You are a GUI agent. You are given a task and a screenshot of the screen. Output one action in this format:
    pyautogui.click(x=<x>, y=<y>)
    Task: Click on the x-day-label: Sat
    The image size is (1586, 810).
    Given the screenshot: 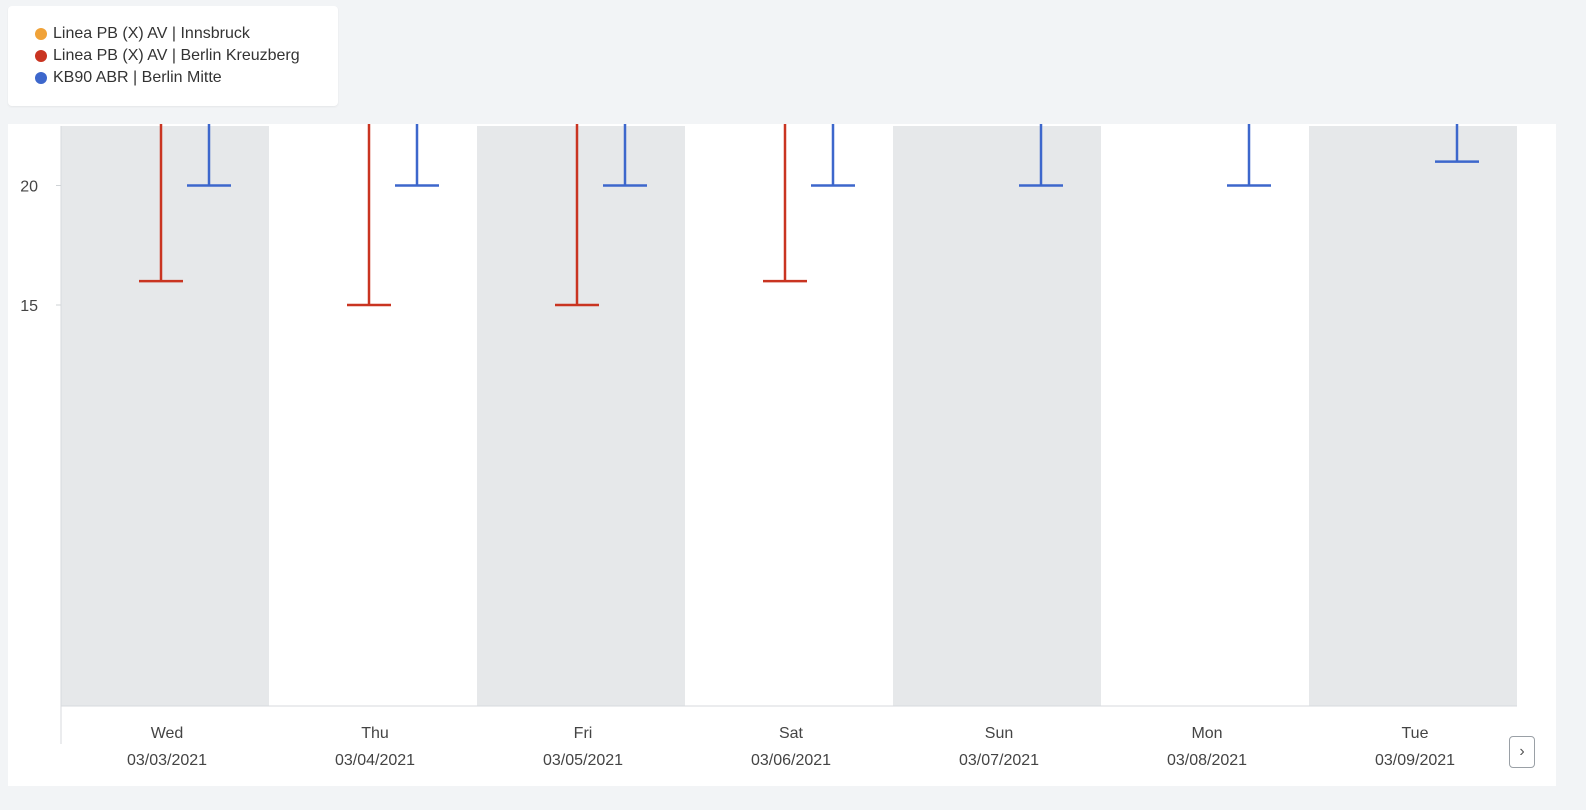 What is the action you would take?
    pyautogui.click(x=791, y=733)
    